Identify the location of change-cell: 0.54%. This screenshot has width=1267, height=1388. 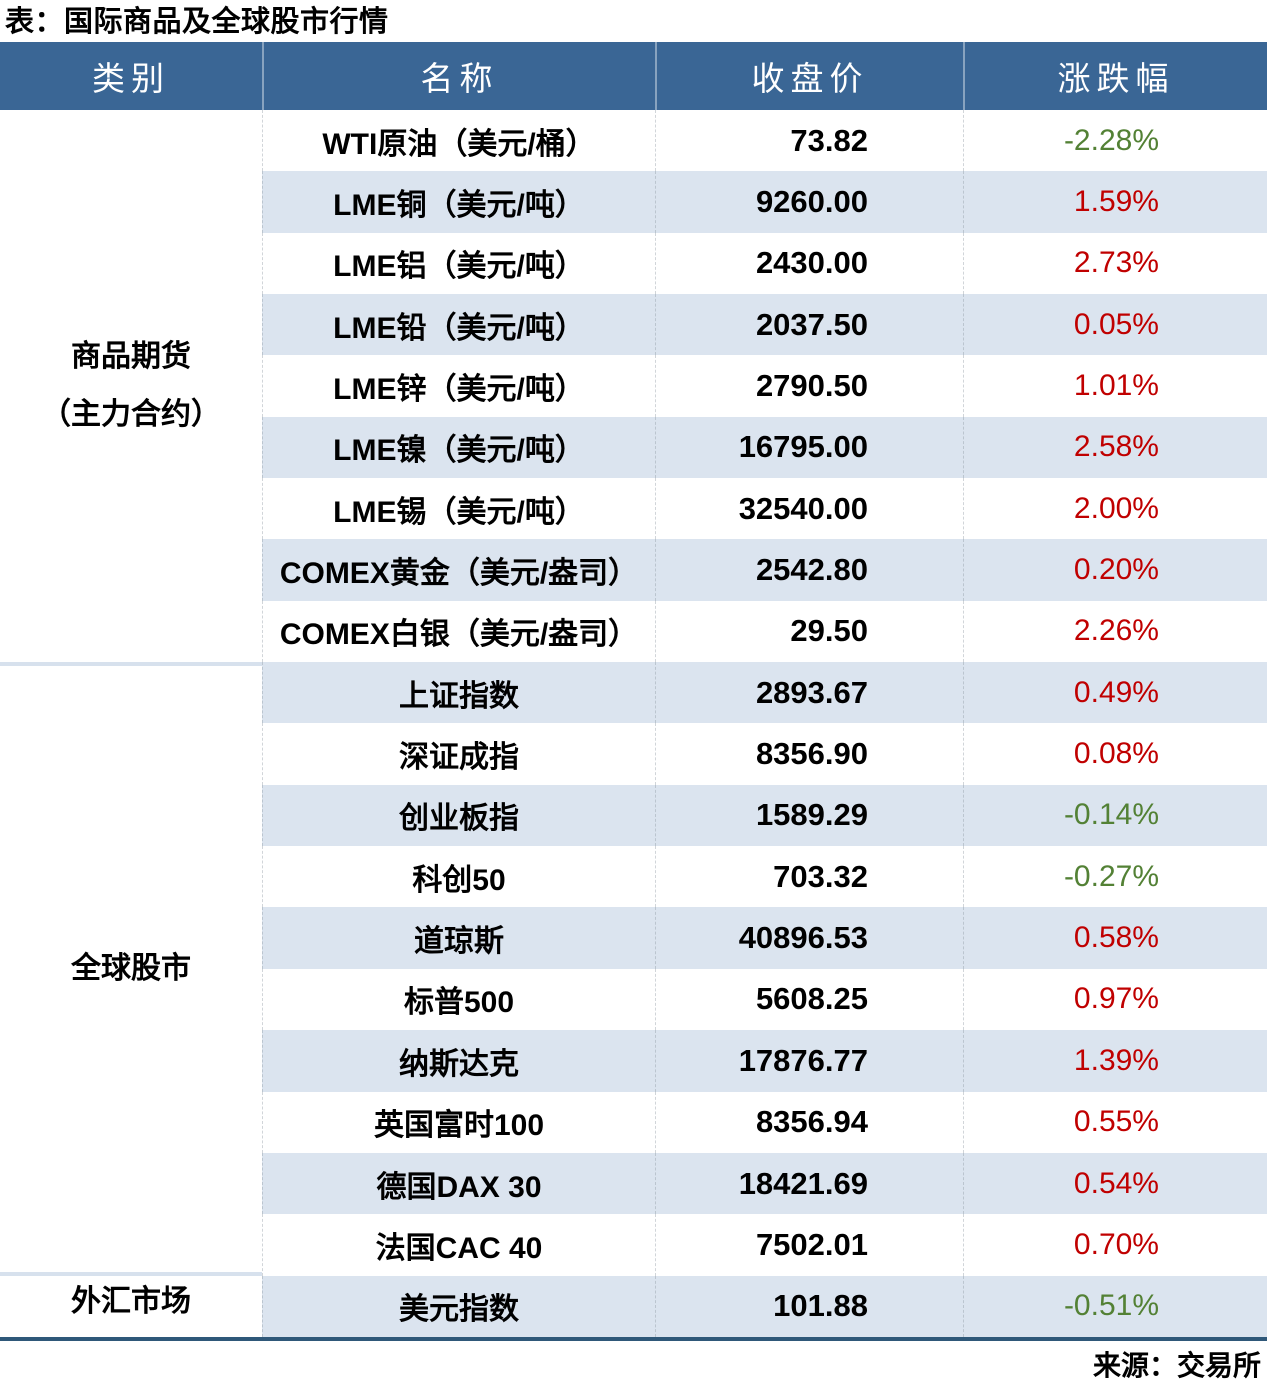
(1115, 1183).